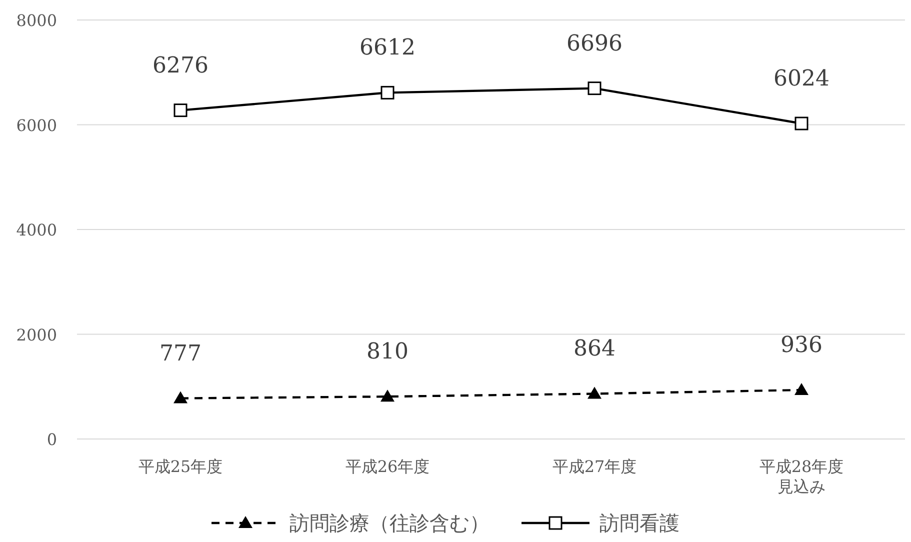 The width and height of the screenshot is (911, 542). What do you see at coordinates (801, 345) in the screenshot?
I see `data-label: 936` at bounding box center [801, 345].